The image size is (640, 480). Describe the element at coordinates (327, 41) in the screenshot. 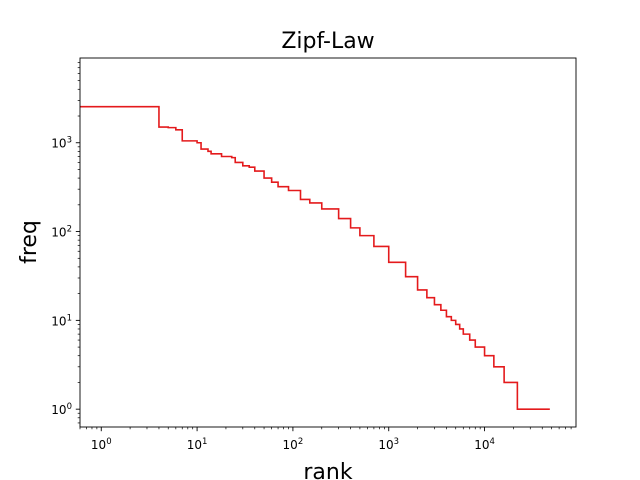

I see `chart-title: Zipf-Law` at that location.